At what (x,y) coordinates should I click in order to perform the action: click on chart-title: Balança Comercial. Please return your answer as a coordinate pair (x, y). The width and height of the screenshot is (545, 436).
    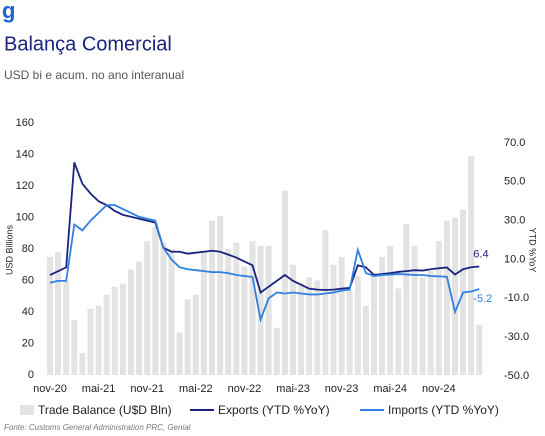
    Looking at the image, I should click on (88, 44).